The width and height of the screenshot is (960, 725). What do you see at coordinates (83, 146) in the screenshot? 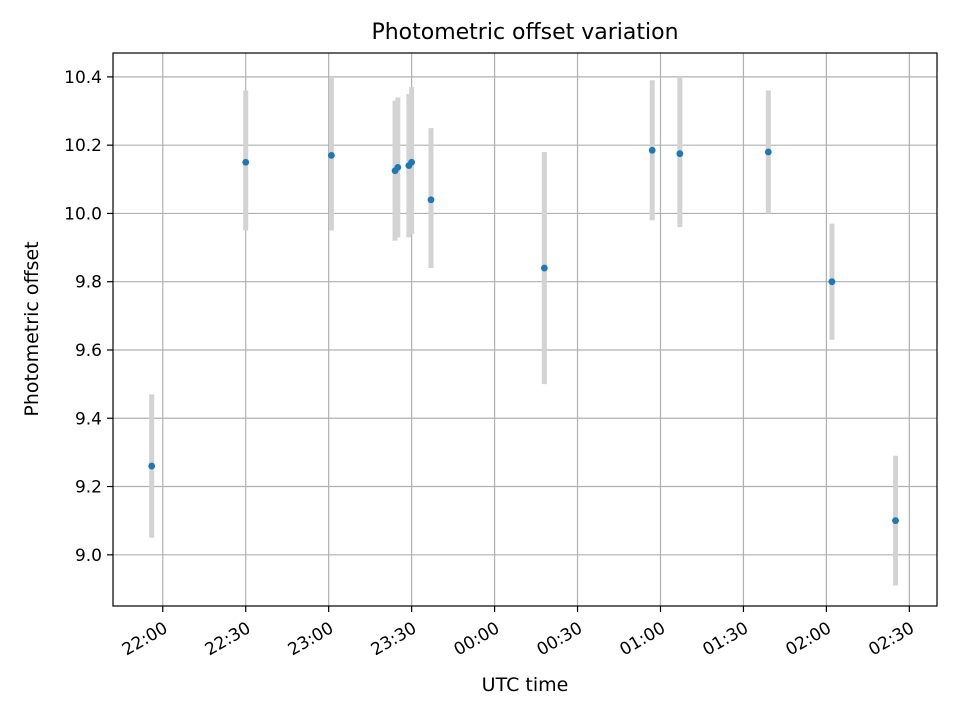
I see `y-tick-label: 10.2` at bounding box center [83, 146].